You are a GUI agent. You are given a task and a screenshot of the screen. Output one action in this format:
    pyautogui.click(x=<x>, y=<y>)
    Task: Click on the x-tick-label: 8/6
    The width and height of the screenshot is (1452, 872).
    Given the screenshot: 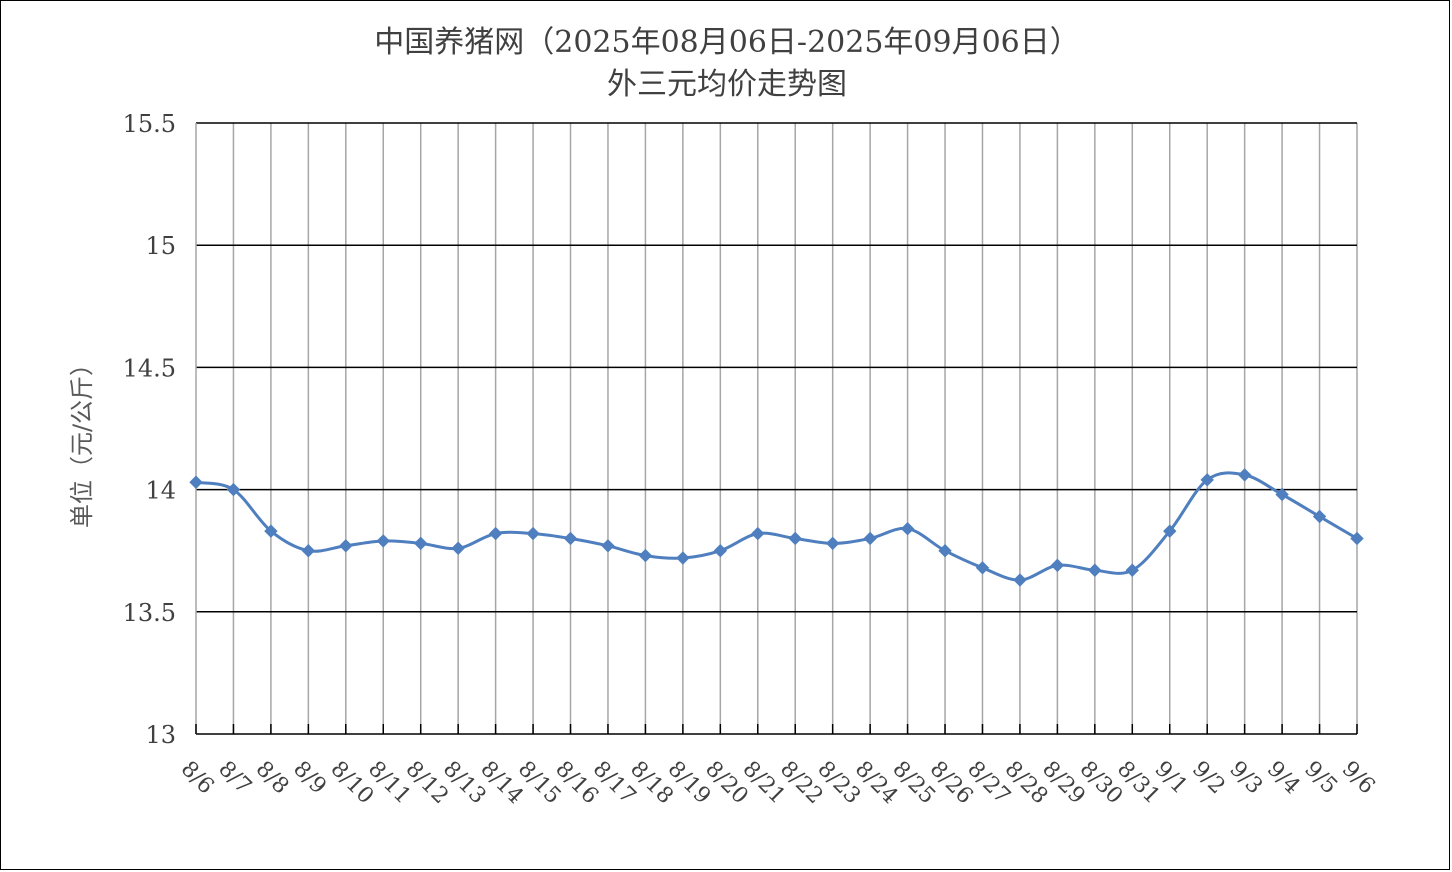 What is the action you would take?
    pyautogui.click(x=197, y=778)
    